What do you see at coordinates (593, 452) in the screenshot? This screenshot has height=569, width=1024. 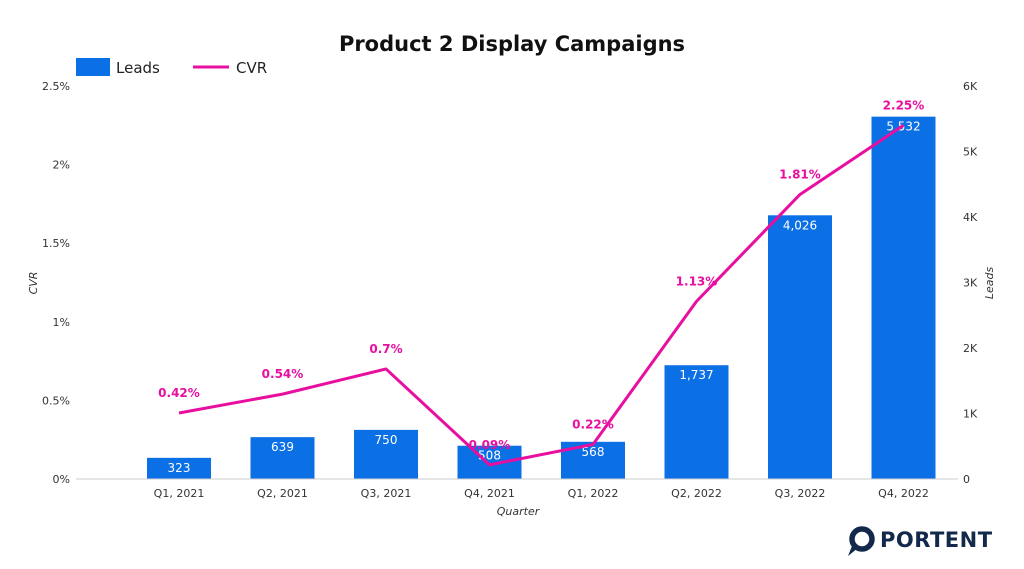 I see `leads-bar-label: 568` at bounding box center [593, 452].